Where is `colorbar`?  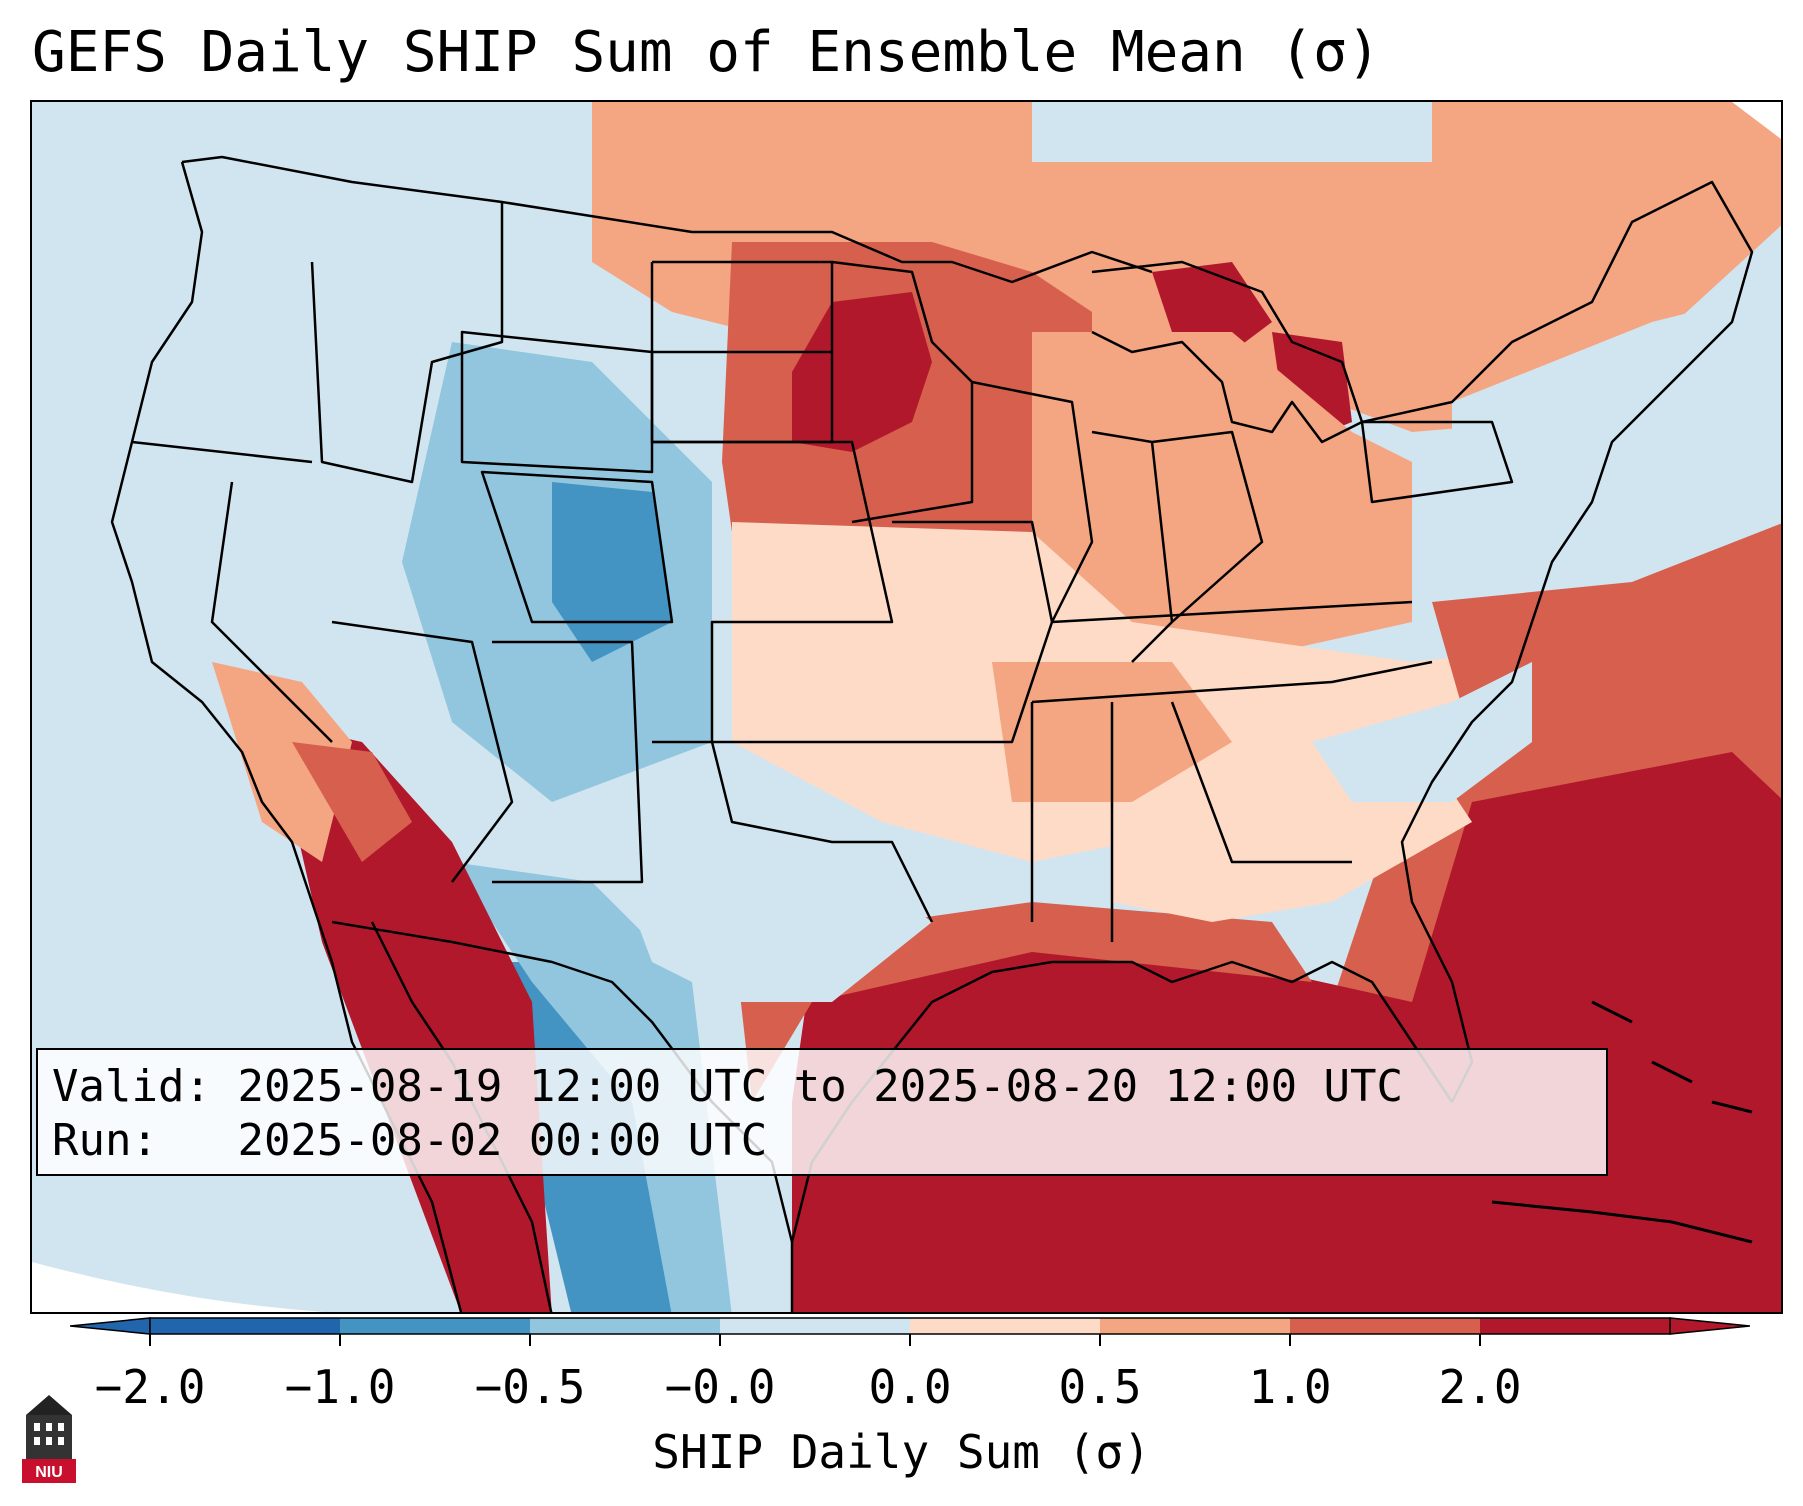
colorbar is located at coordinates (910, 1331).